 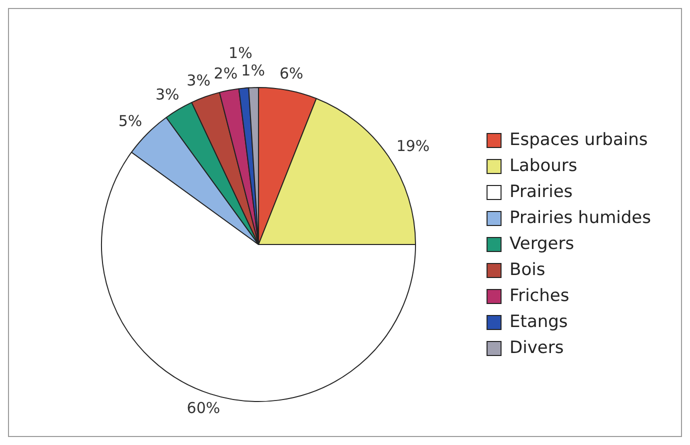 I want to click on legend-label: Bois, so click(x=528, y=270).